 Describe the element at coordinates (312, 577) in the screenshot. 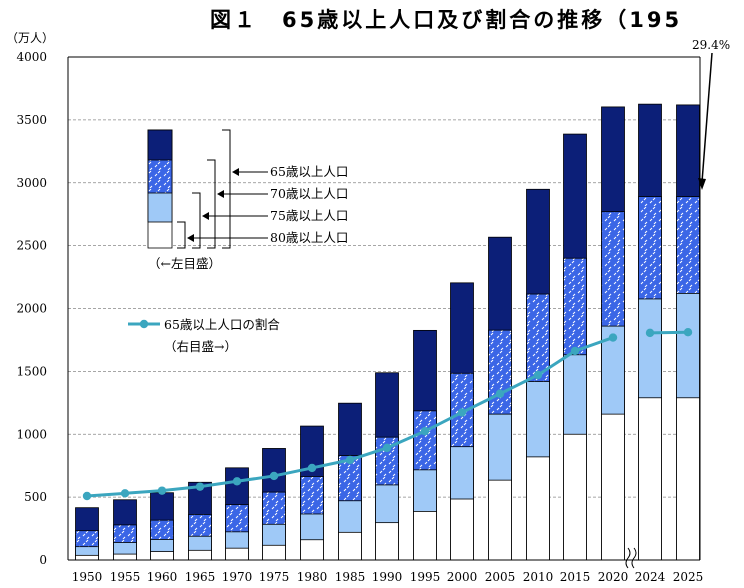

I see `x-tick-label: 1980` at that location.